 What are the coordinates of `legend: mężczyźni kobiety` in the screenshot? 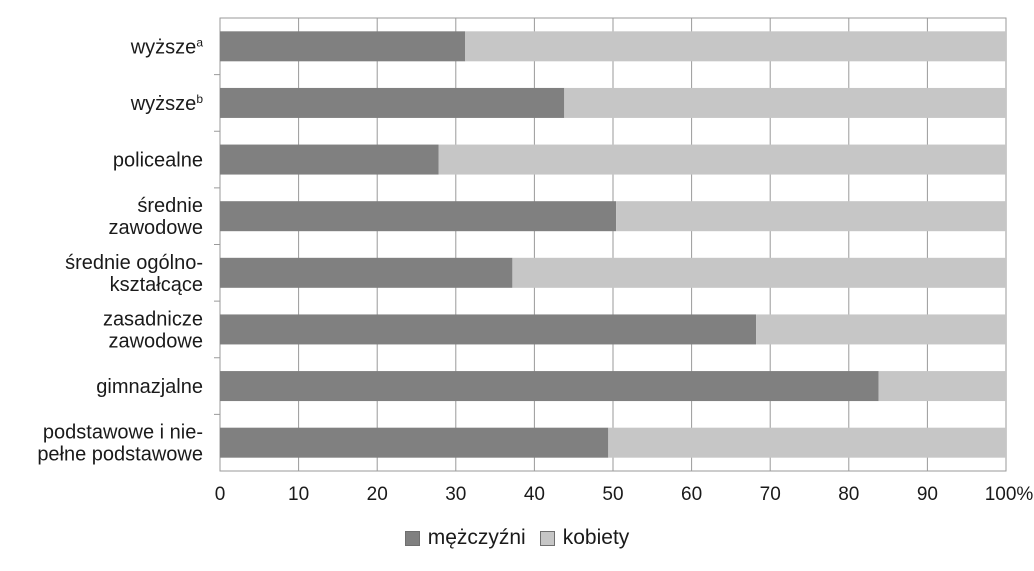 It's located at (517, 538).